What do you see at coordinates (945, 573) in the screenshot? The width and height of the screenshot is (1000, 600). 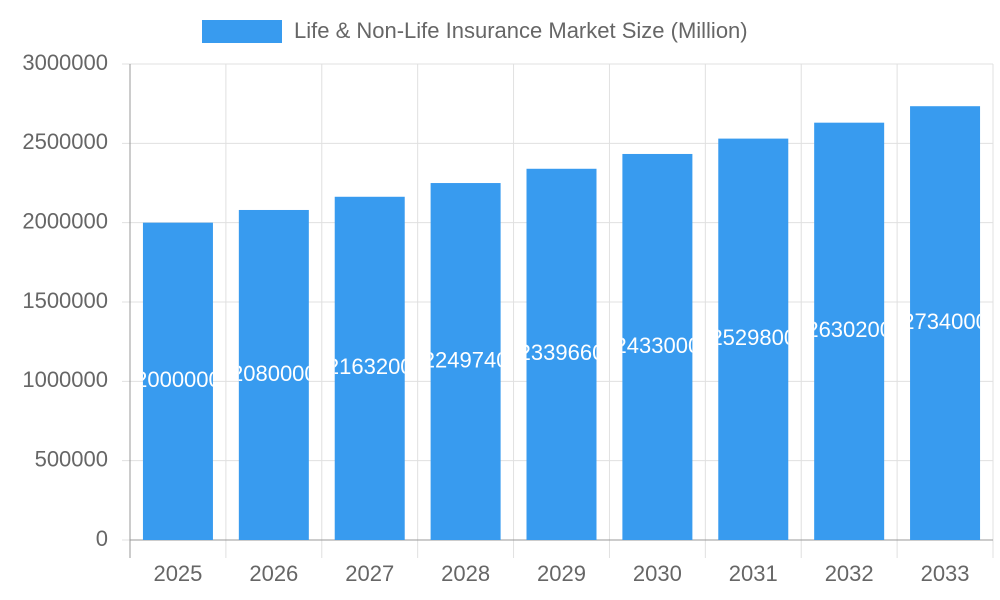 I see `x-tick-label: 2033` at bounding box center [945, 573].